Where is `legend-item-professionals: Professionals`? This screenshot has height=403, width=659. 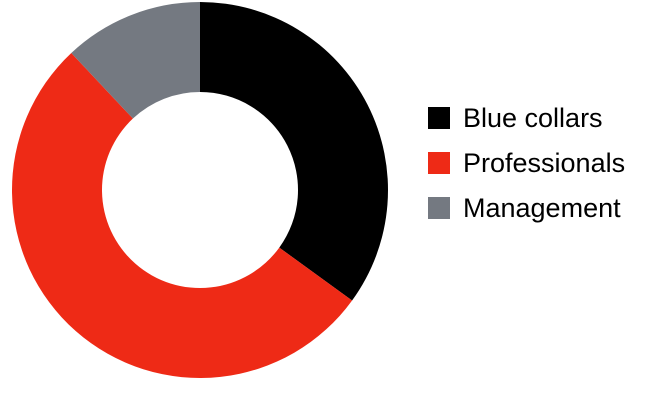 legend-item-professionals: Professionals is located at coordinates (526, 163).